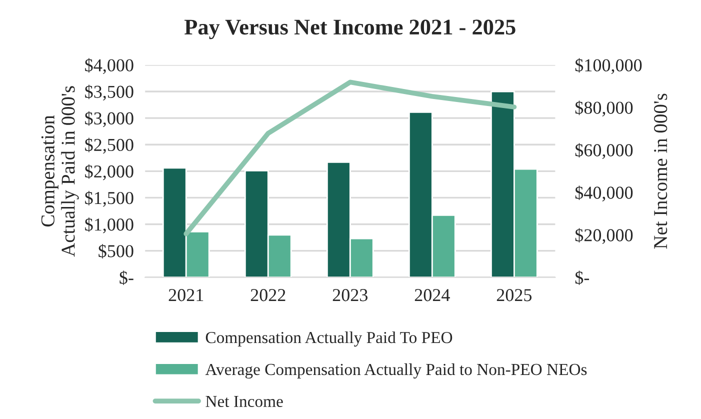 This screenshot has height=419, width=701. I want to click on legend-label: Net Income, so click(244, 402).